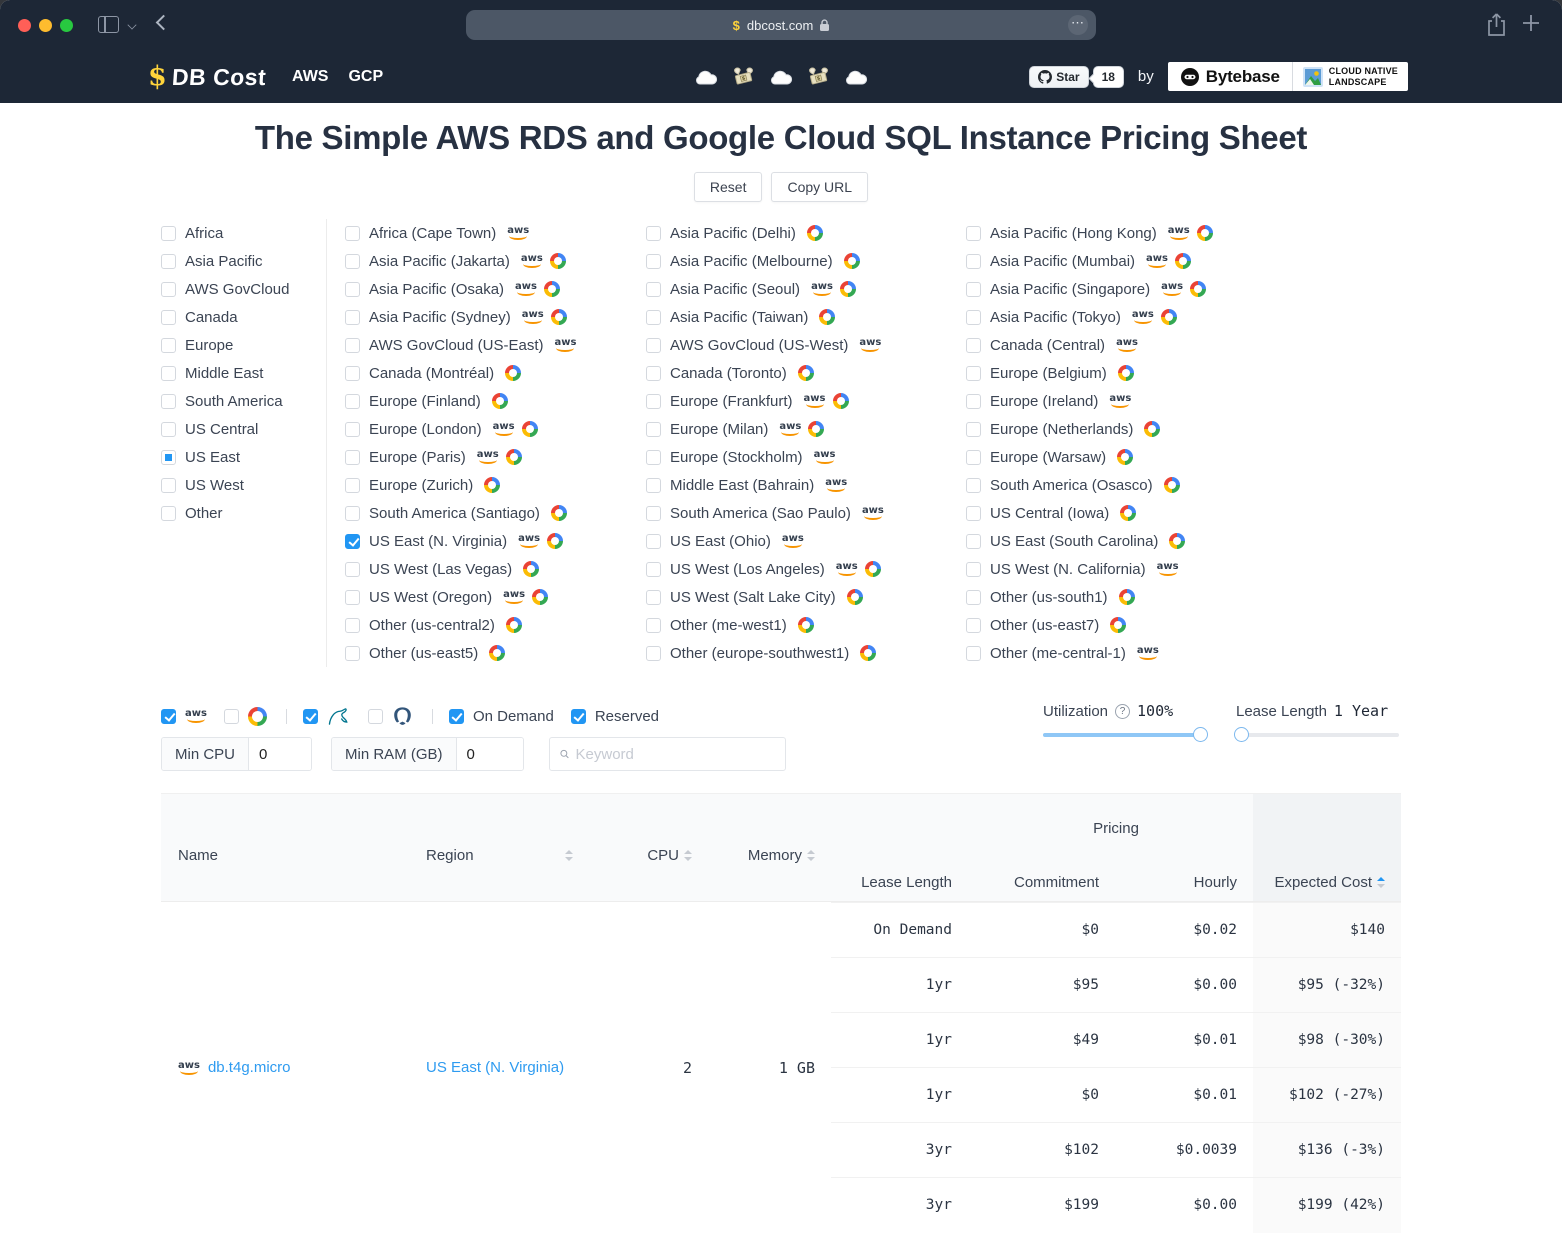 This screenshot has width=1562, height=1240. I want to click on region-group-item: Europe, so click(243, 345).